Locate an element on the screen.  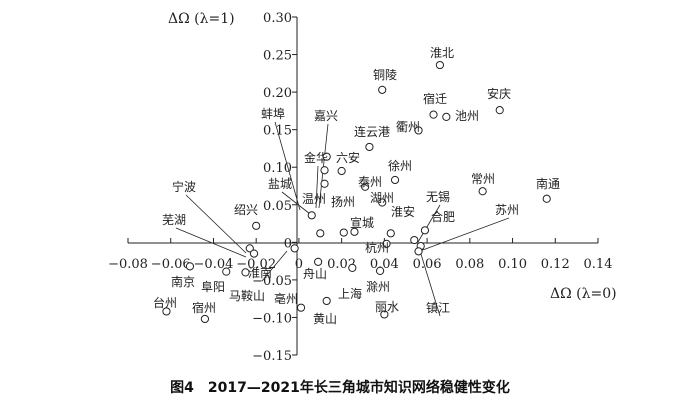
point-label: 南京 is located at coordinates (183, 281).